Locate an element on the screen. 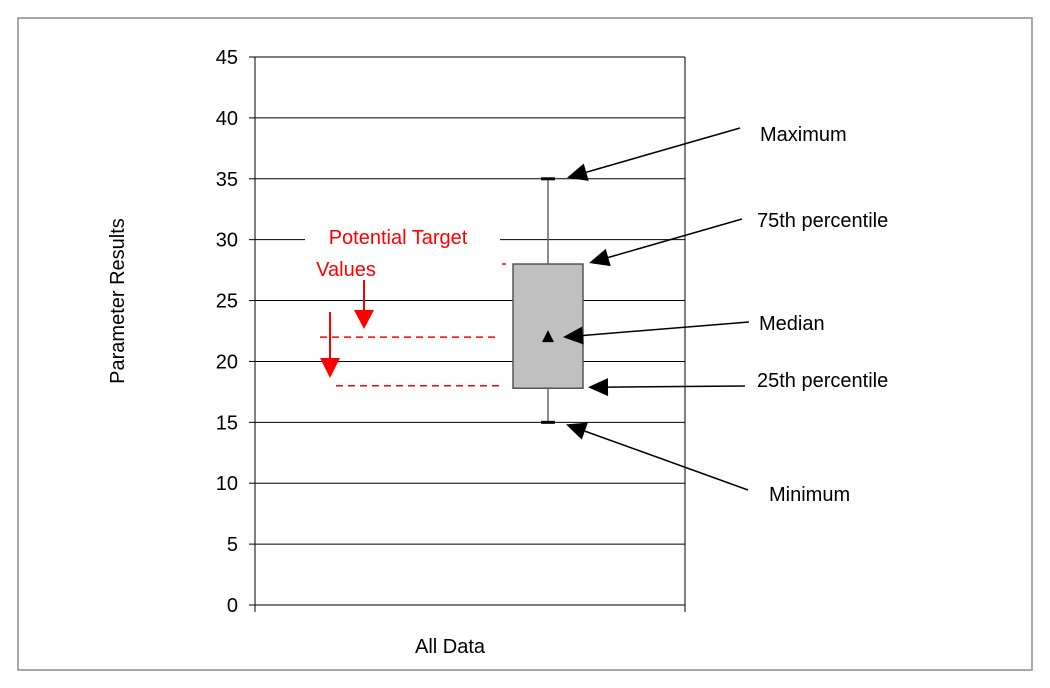  target-arrow-1-head is located at coordinates (364, 319).